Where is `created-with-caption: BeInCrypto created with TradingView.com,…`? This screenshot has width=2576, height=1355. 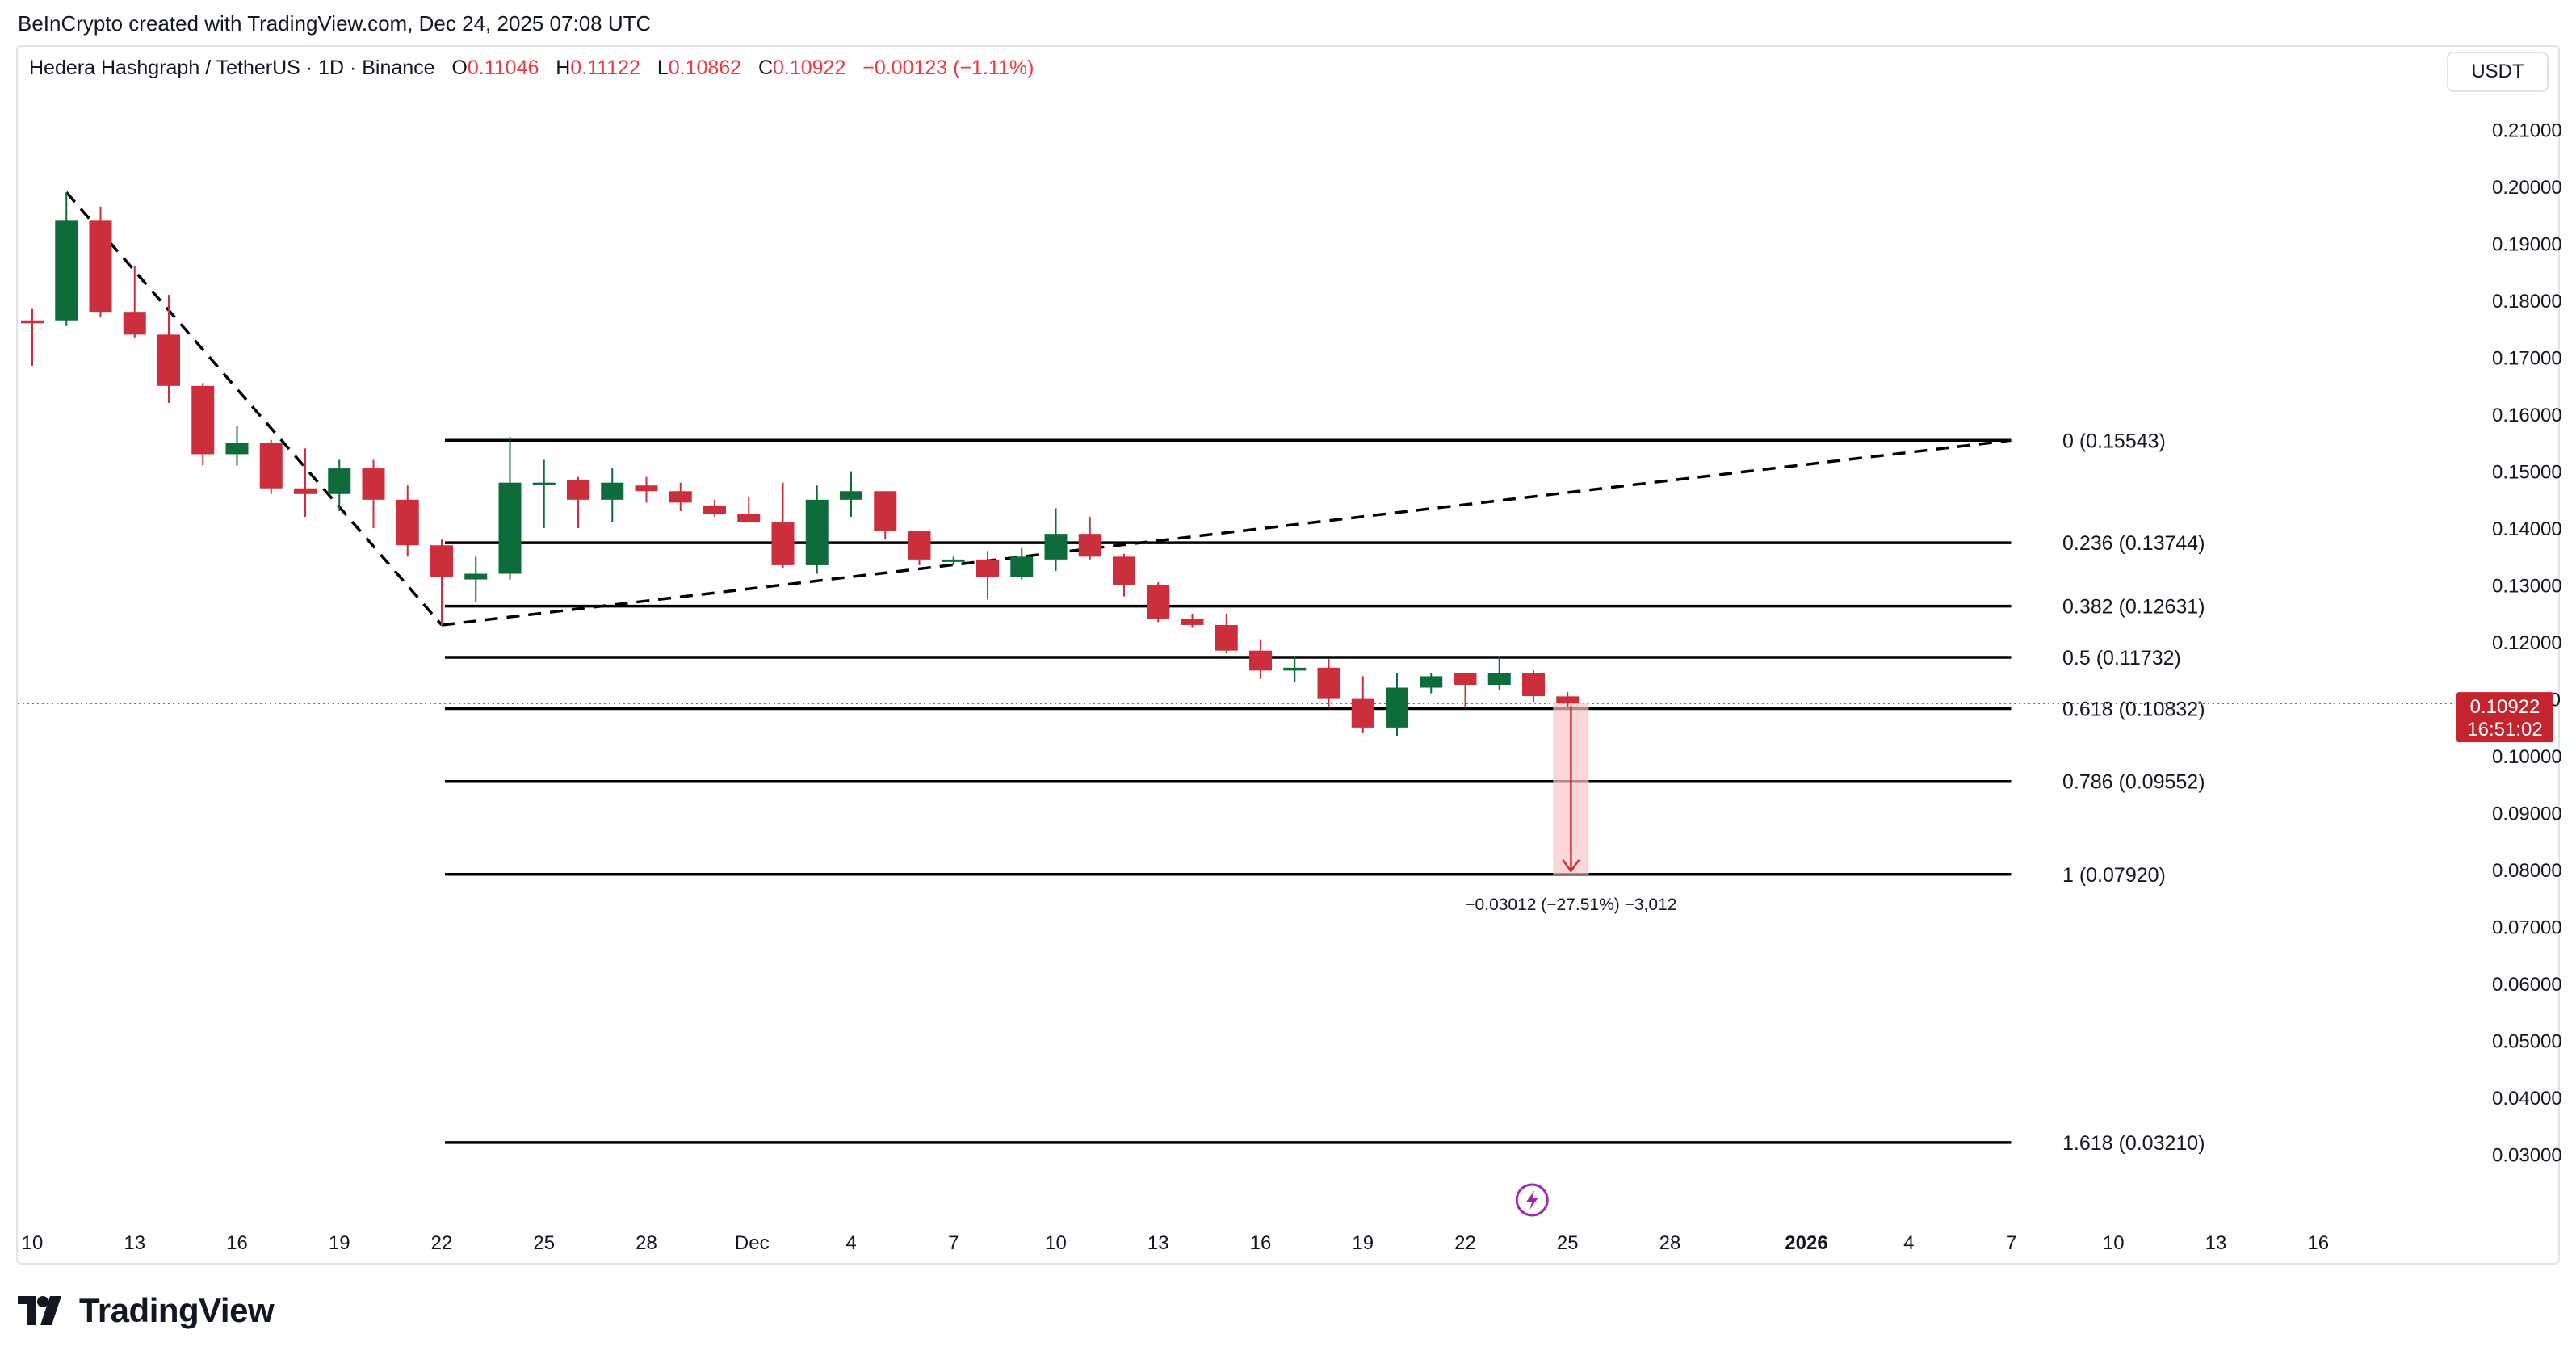 created-with-caption: BeInCrypto created with TradingView.com,… is located at coordinates (335, 24).